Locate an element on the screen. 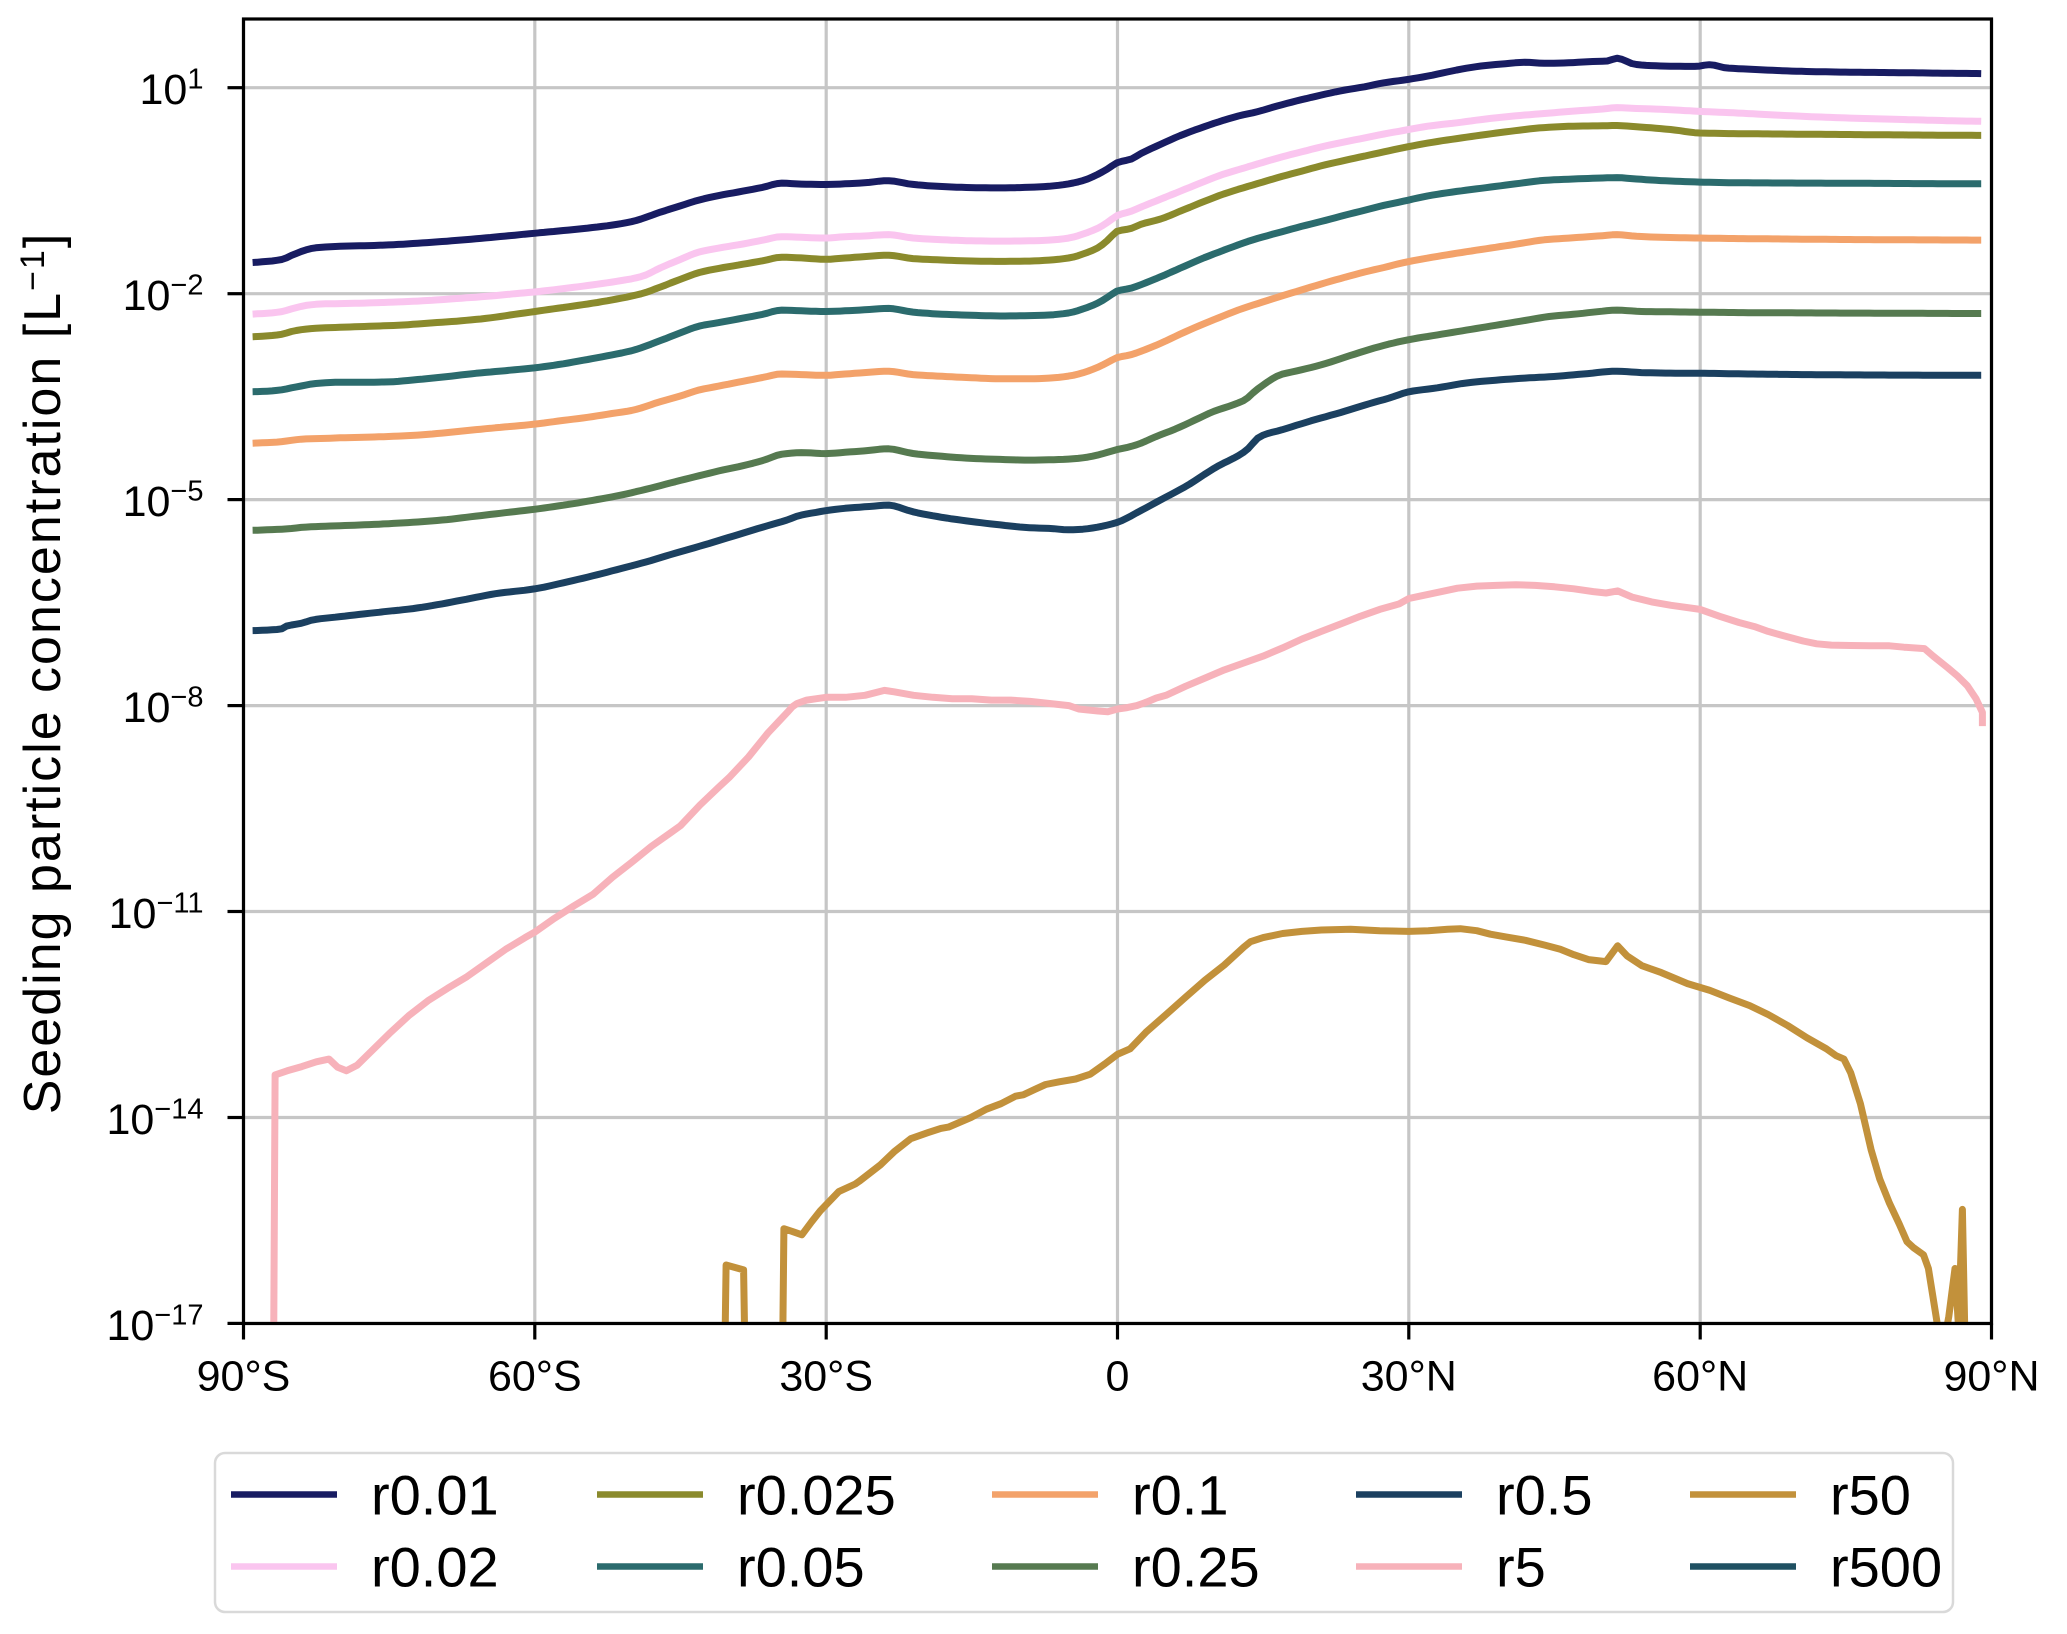 The image size is (2067, 1634). svg-text: r50 is located at coordinates (1870, 1495).